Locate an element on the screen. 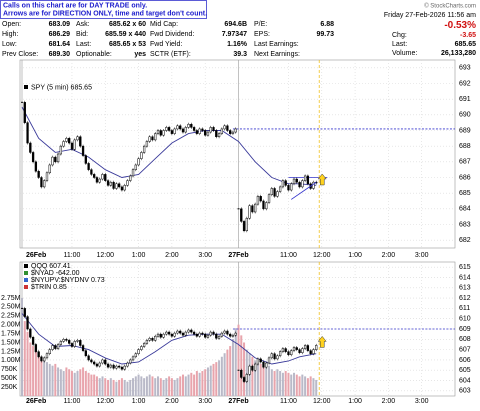  quote-label: Next Earnings: is located at coordinates (277, 54).